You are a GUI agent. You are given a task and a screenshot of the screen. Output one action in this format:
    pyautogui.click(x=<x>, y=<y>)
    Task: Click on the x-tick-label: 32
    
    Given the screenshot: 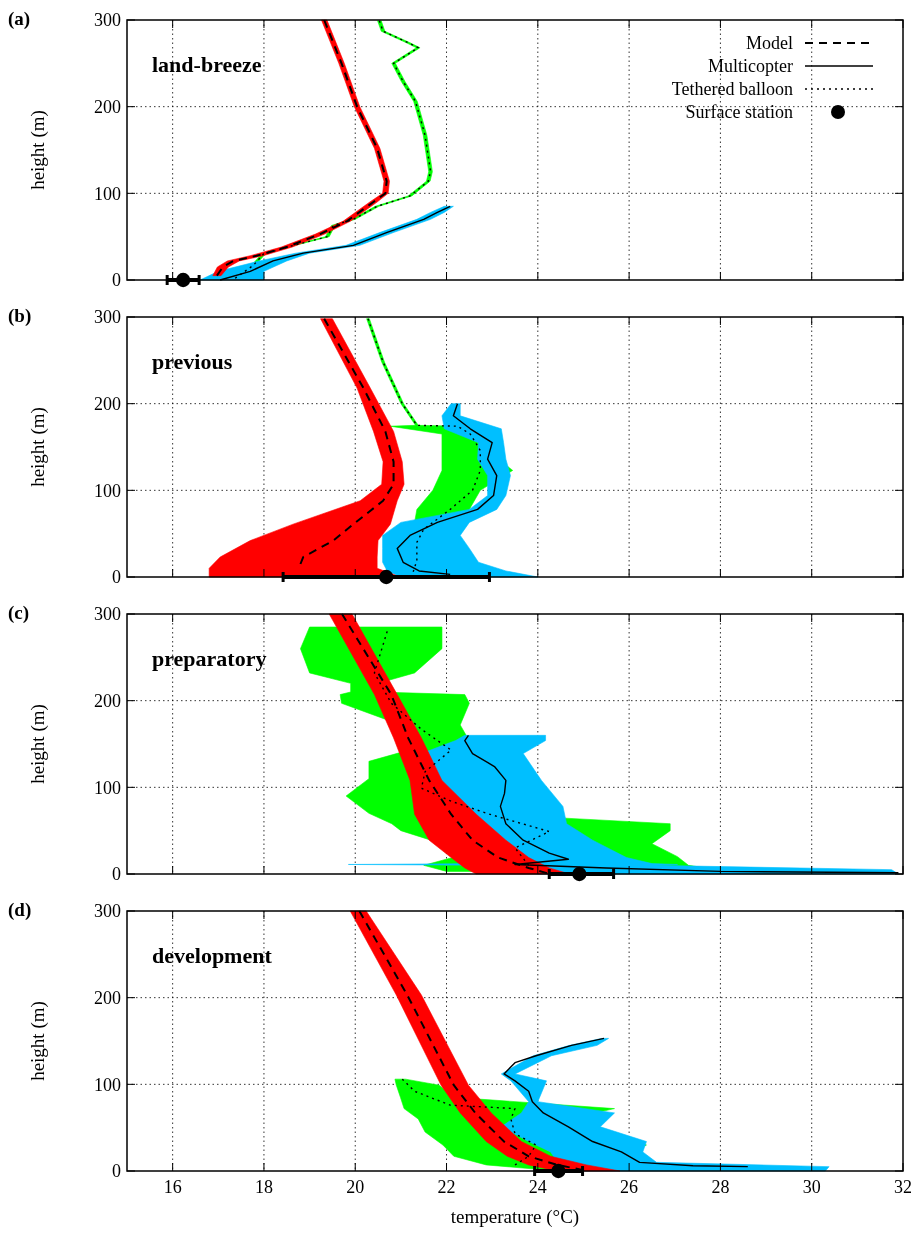 What is the action you would take?
    pyautogui.click(x=903, y=1187)
    